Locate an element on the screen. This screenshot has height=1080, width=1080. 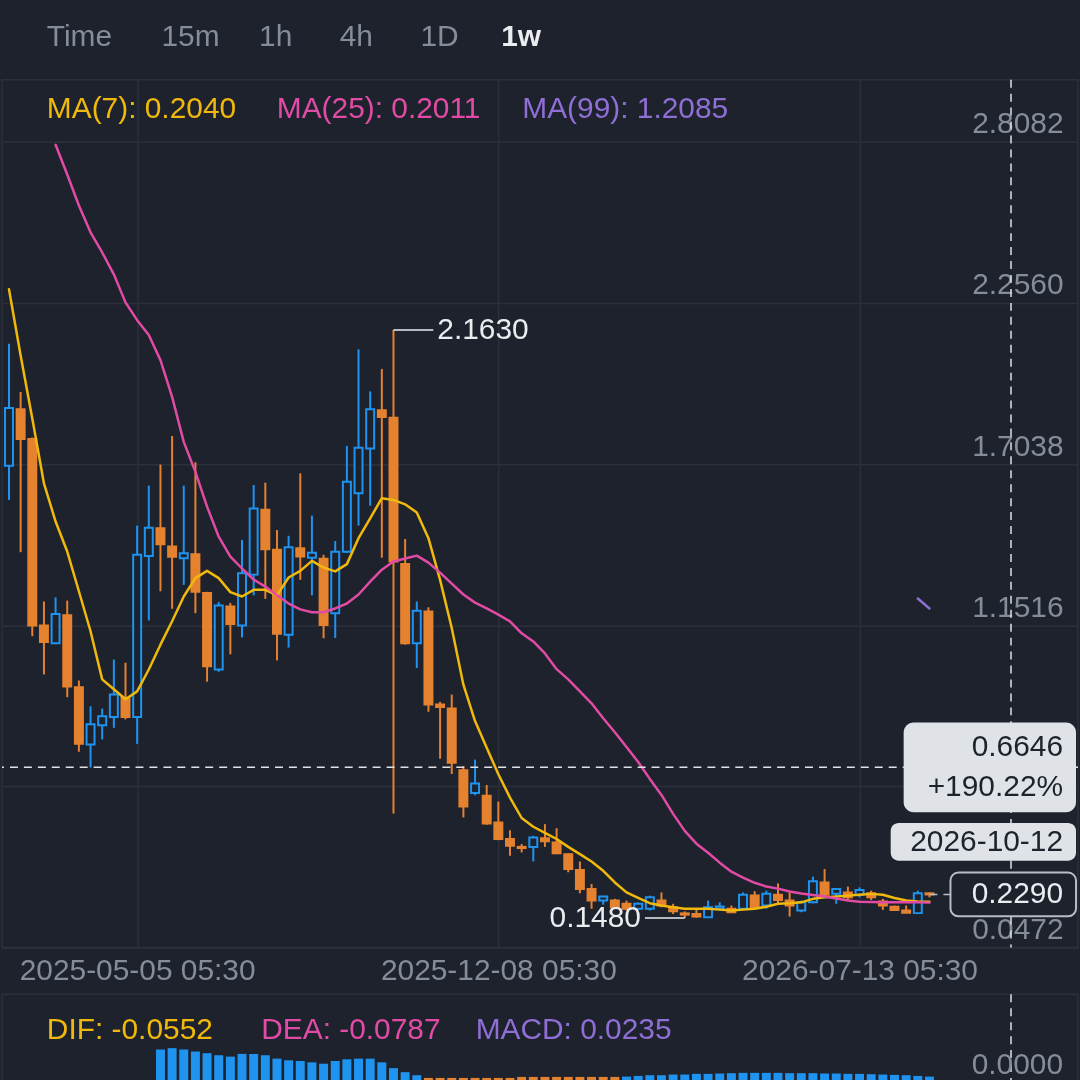
text: 1w is located at coordinates (521, 35).